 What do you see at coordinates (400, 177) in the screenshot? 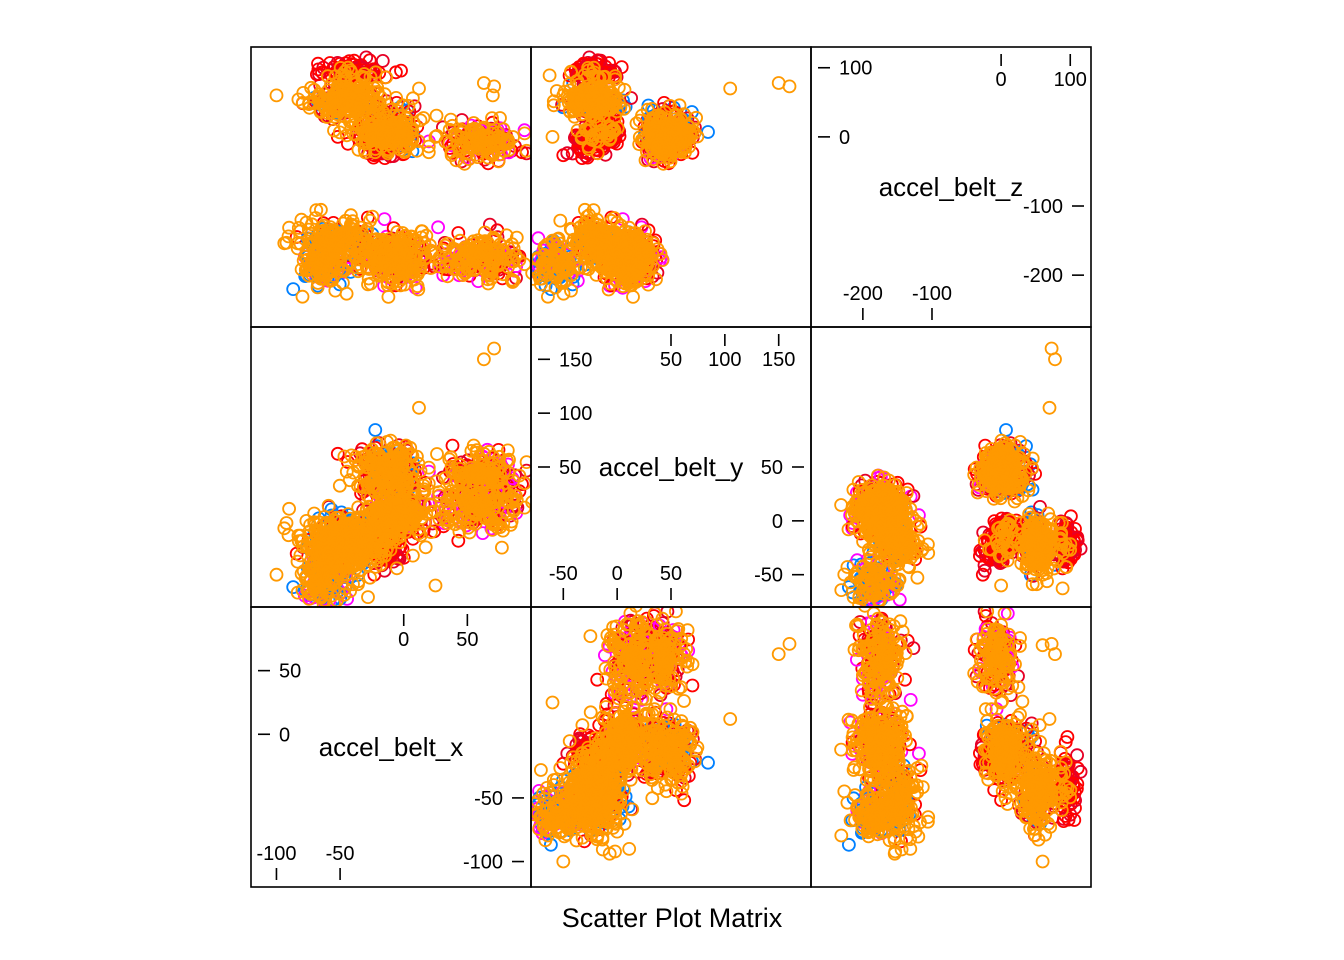
I see `panel-accel_belt_x-vs-accel_belt_z` at bounding box center [400, 177].